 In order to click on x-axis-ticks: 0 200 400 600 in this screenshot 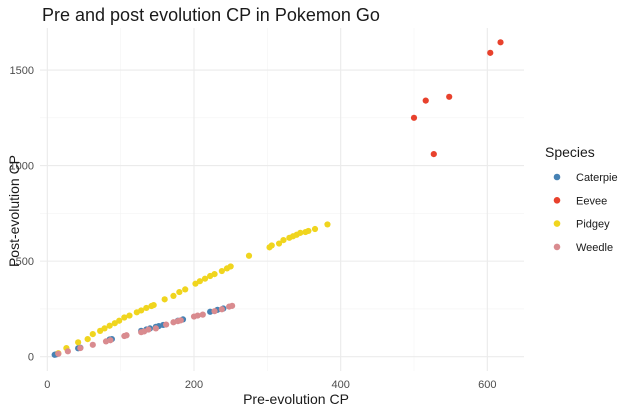, I will do `click(270, 385)`.